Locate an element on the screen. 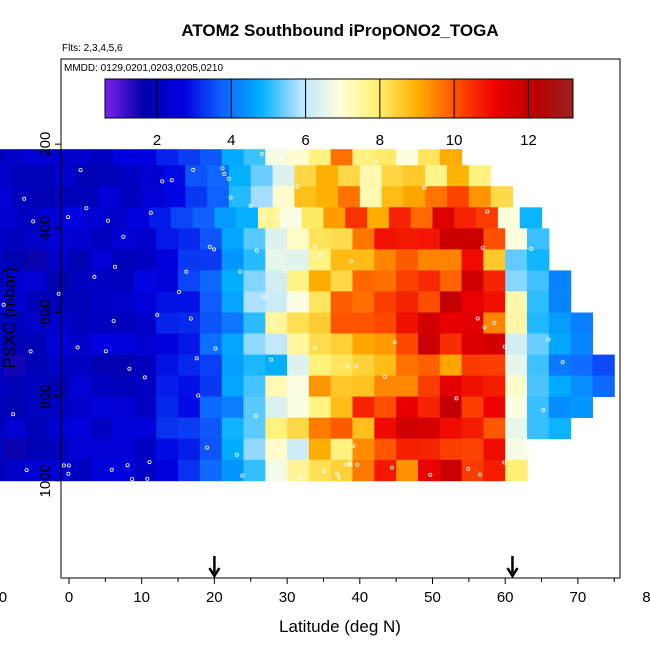  x-tick-label: 30 is located at coordinates (287, 597).